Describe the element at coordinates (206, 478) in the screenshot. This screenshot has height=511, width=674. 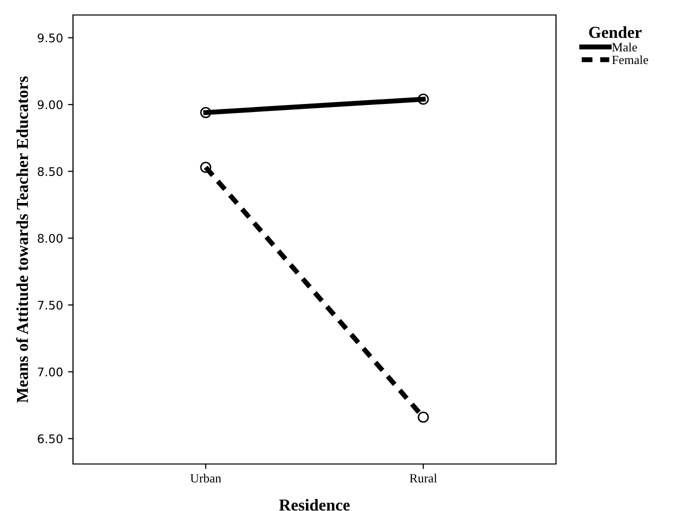
I see `x-tick-label: Urban` at that location.